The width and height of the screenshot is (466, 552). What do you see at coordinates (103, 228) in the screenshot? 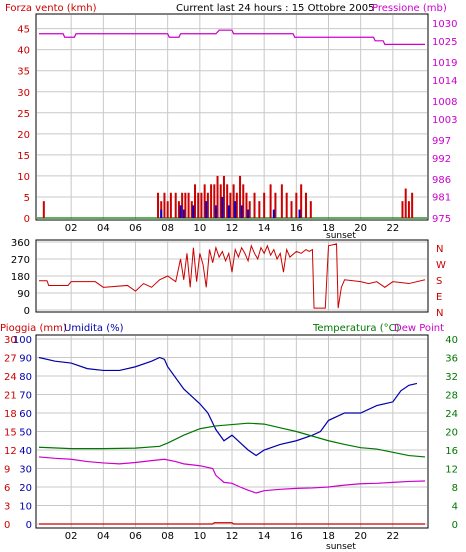
I see `x-tick-label: 04` at bounding box center [103, 228].